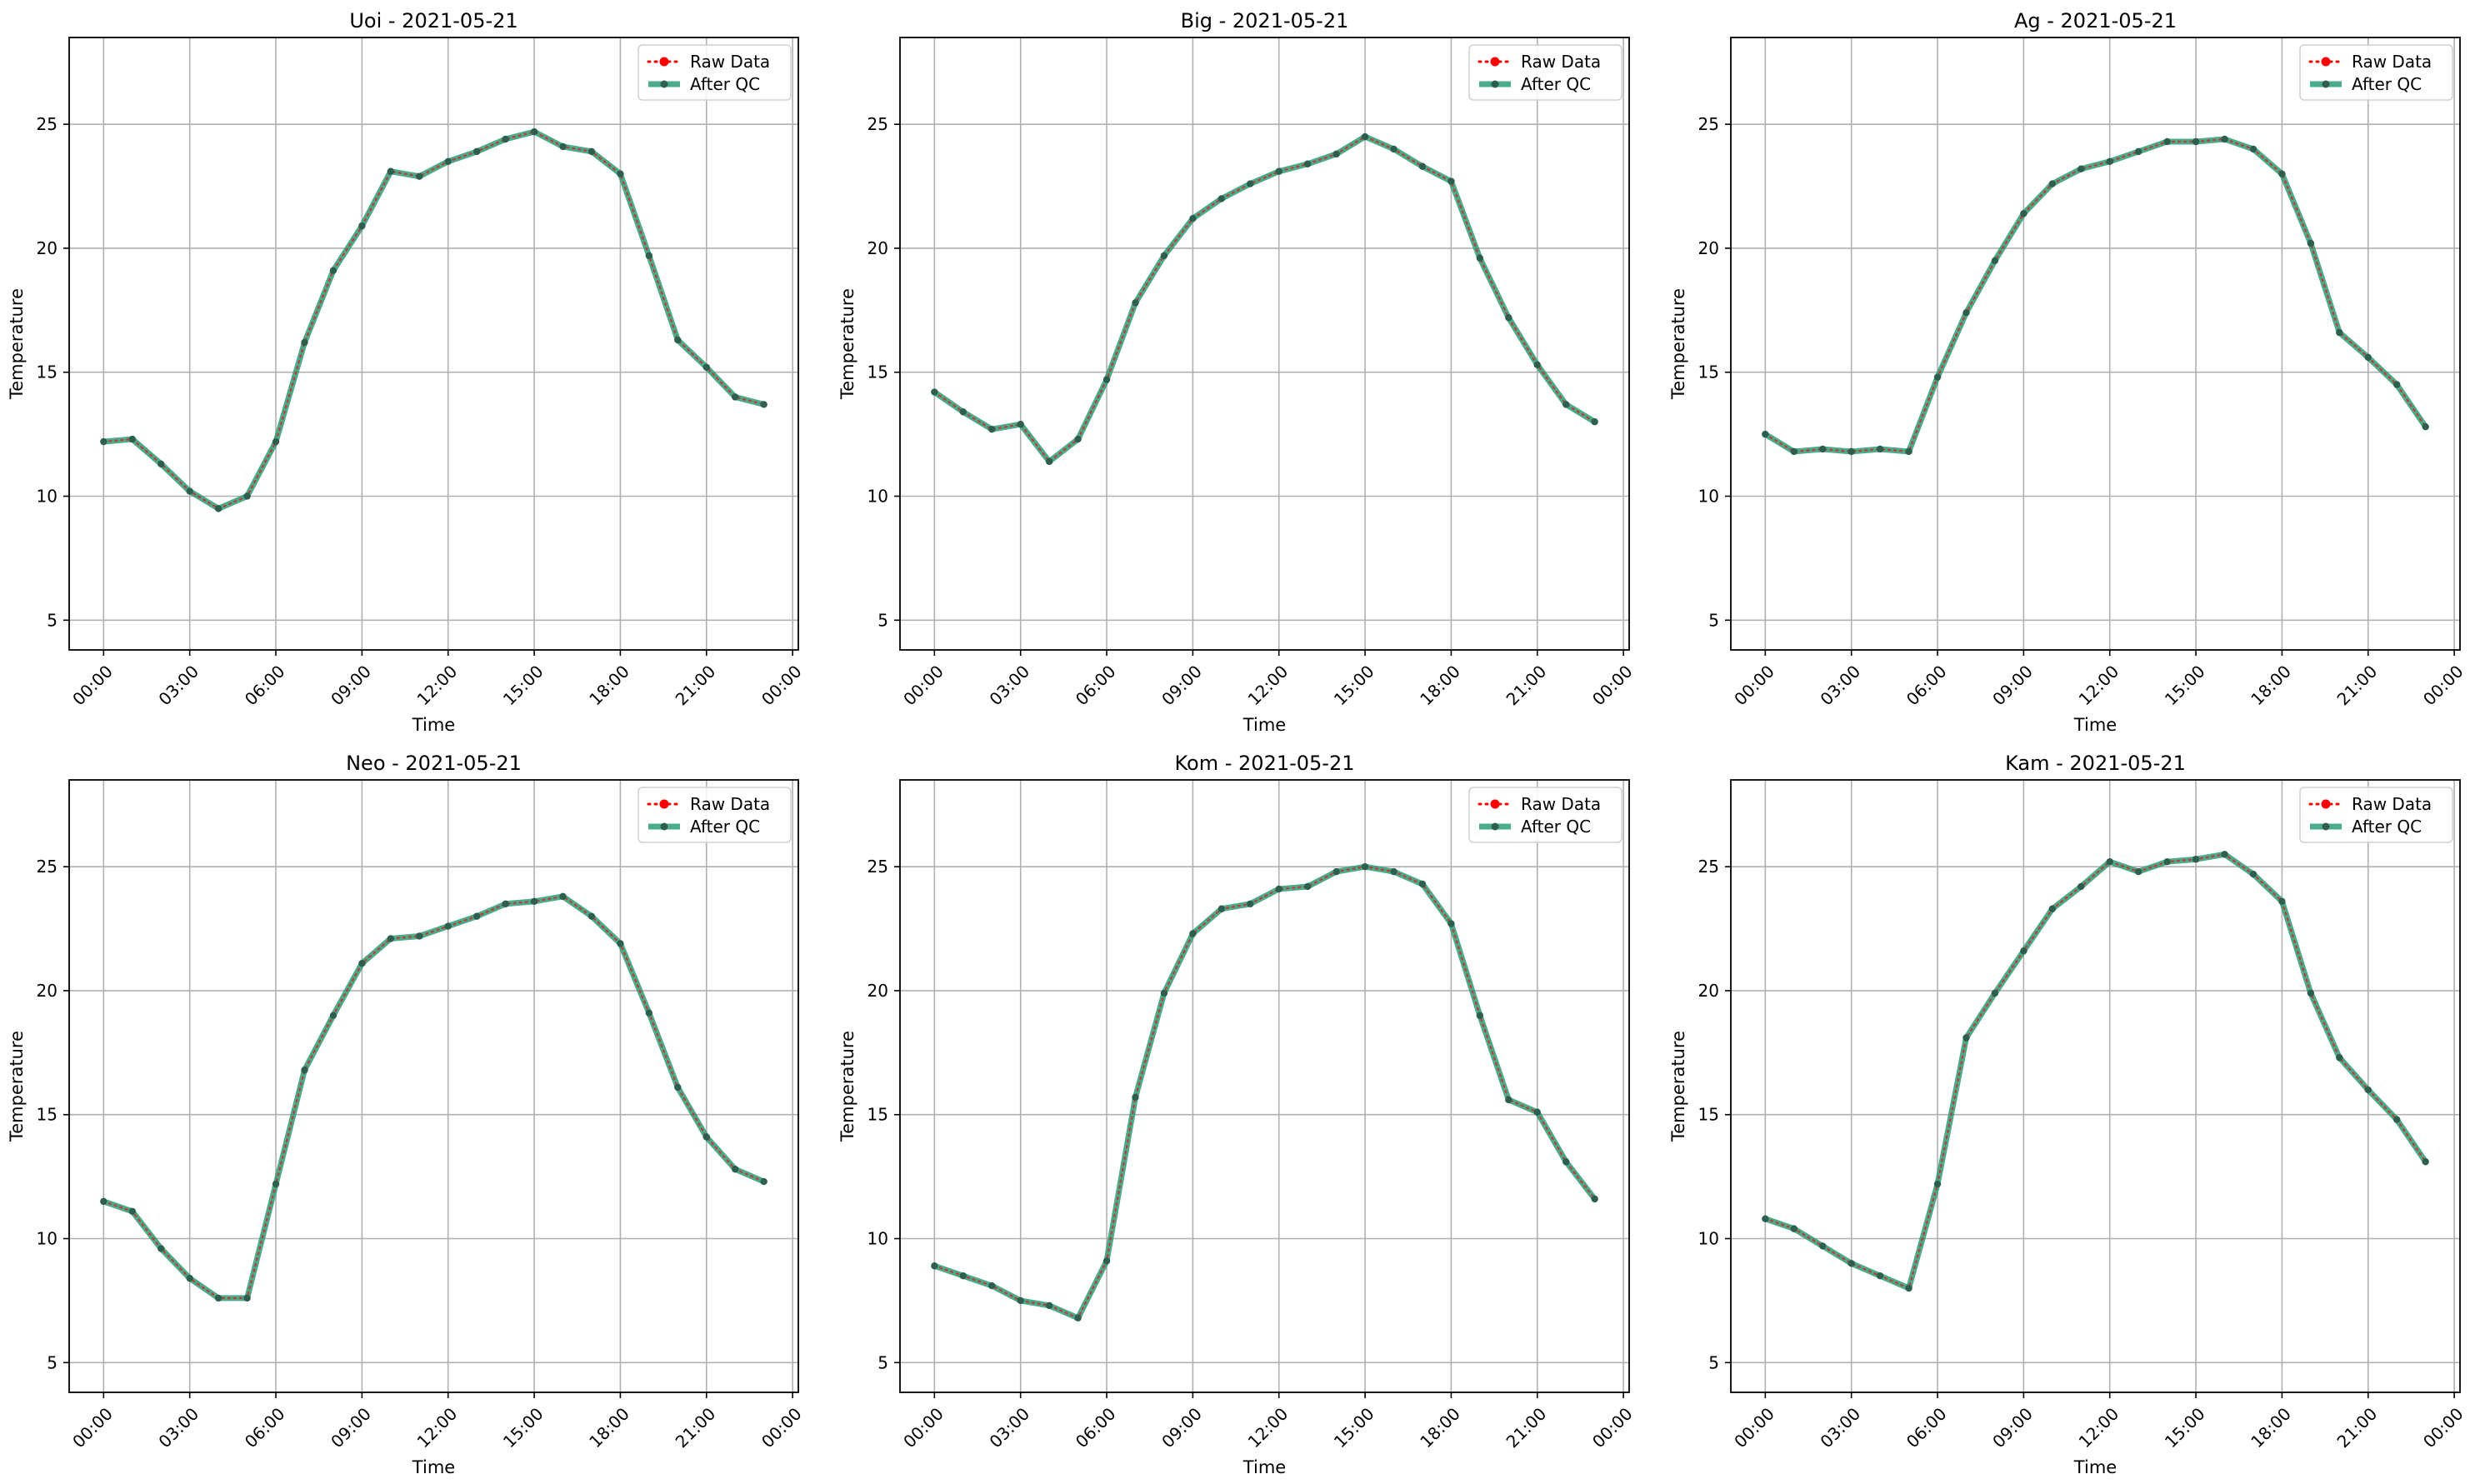 The width and height of the screenshot is (2485, 1484). I want to click on legend-label-raw-data: Raw Data, so click(730, 804).